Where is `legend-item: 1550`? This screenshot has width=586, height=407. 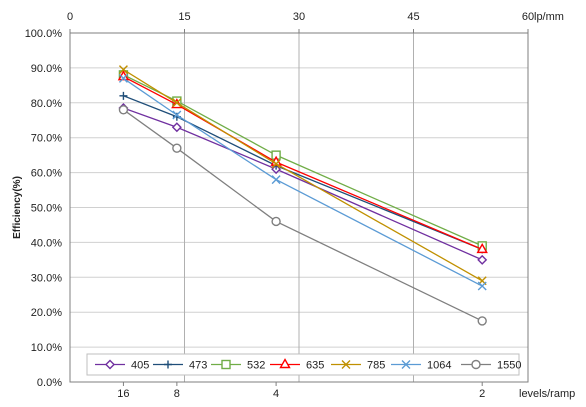
legend-item: 1550 is located at coordinates (491, 366).